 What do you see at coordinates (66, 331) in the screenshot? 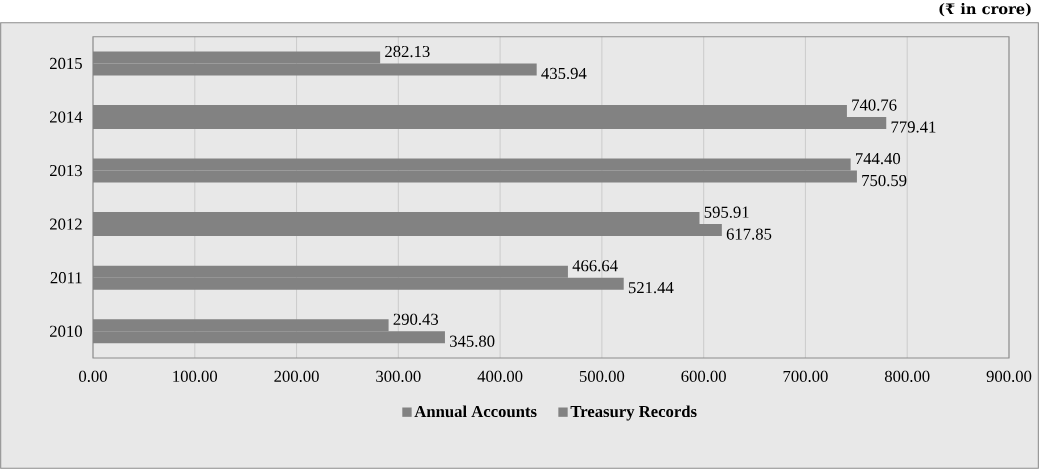
I see `y-tick-label: 2010` at bounding box center [66, 331].